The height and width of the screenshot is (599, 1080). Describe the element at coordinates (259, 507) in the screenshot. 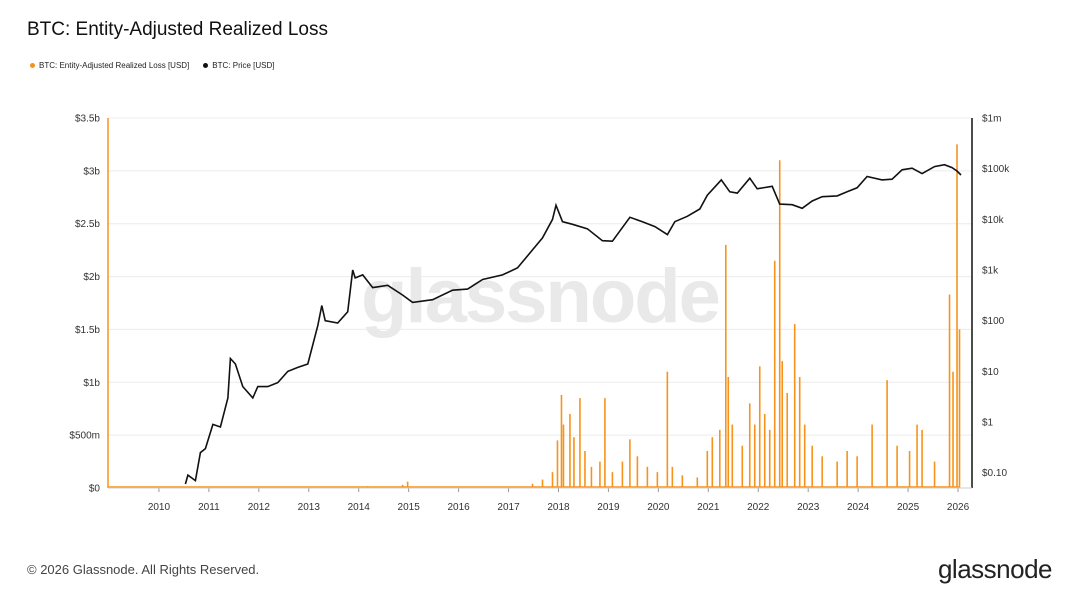

I see `x-tick-label: 2012` at that location.